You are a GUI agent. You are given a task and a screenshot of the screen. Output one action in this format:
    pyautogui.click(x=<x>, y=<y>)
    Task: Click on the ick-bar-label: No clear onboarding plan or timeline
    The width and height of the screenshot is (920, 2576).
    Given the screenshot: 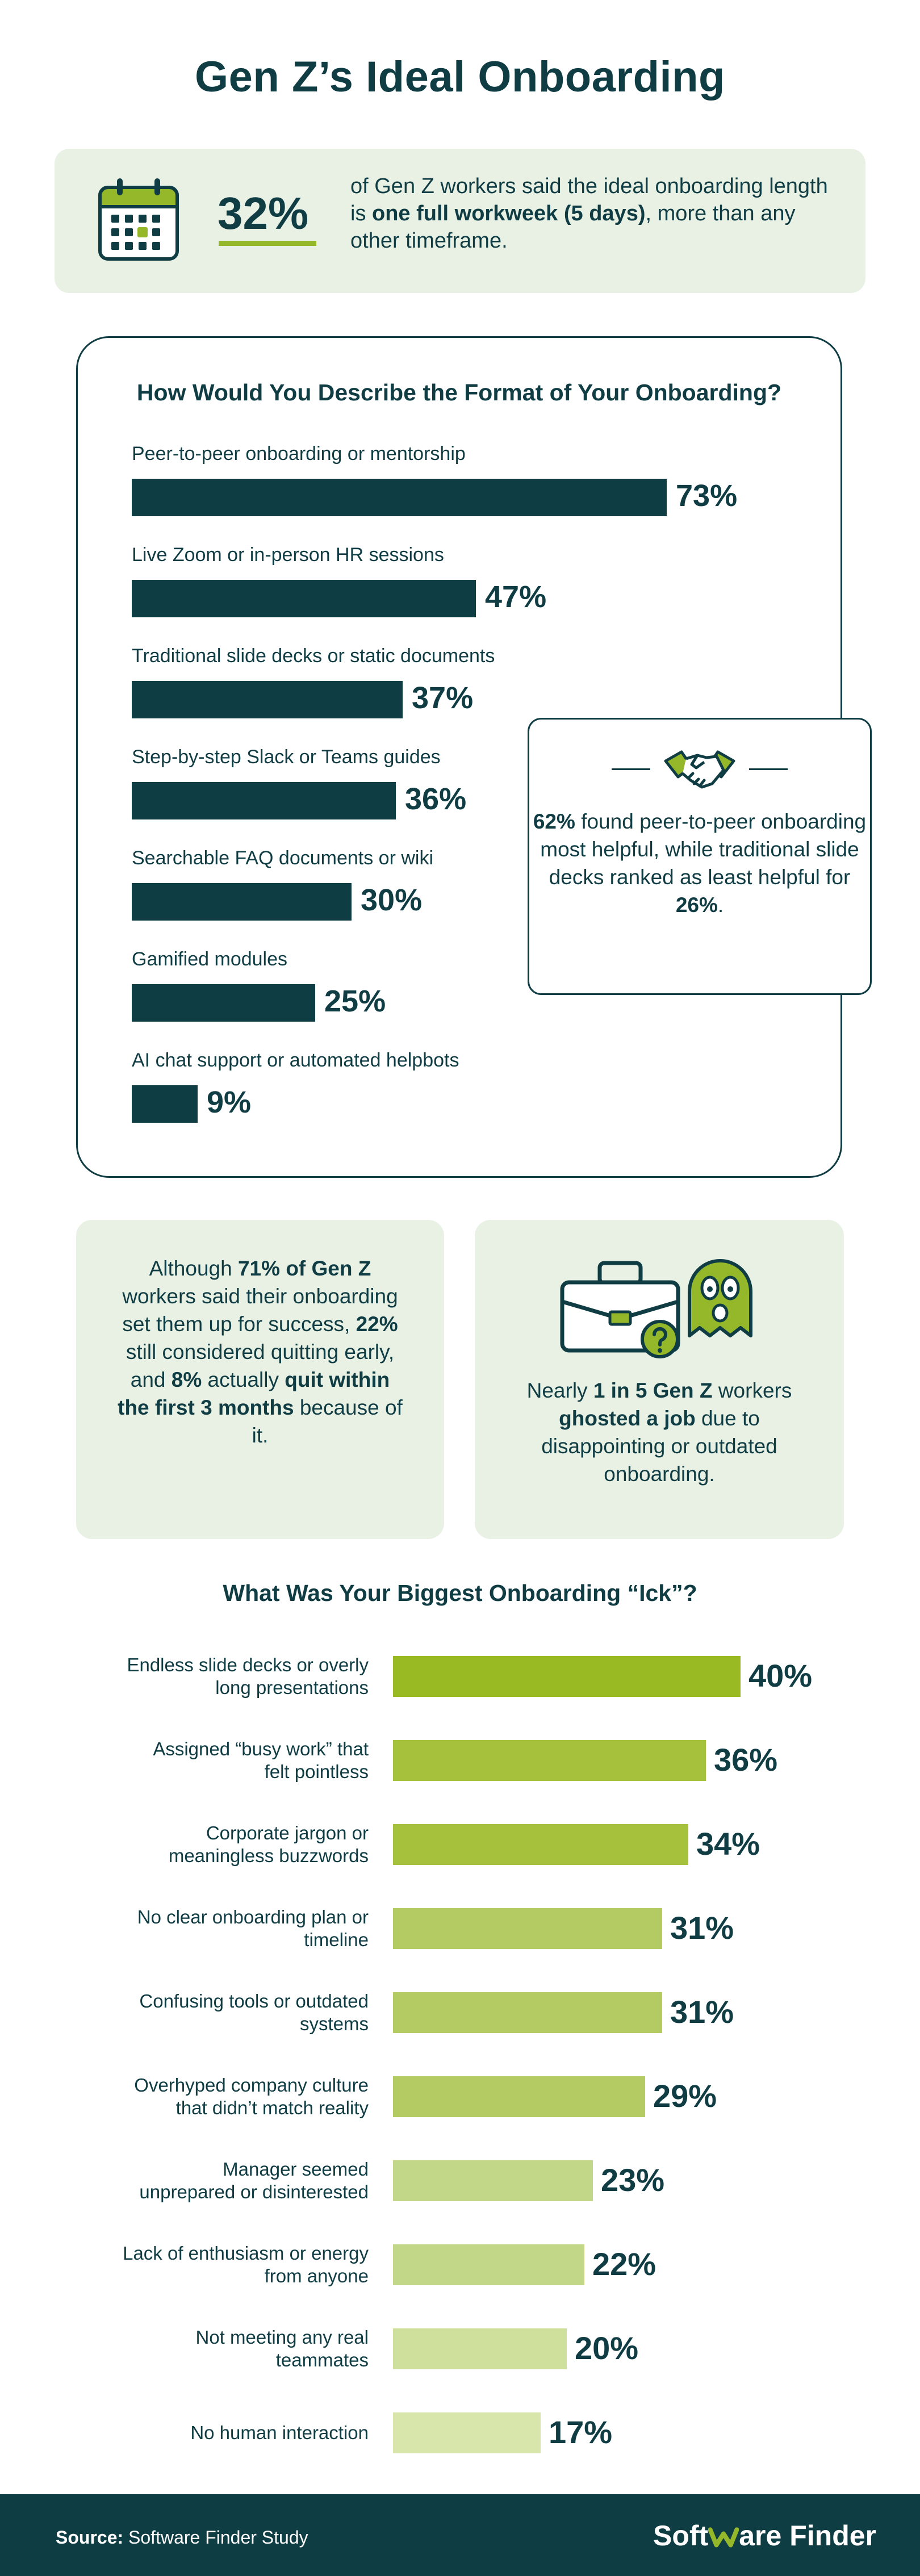 What is the action you would take?
    pyautogui.click(x=221, y=1928)
    